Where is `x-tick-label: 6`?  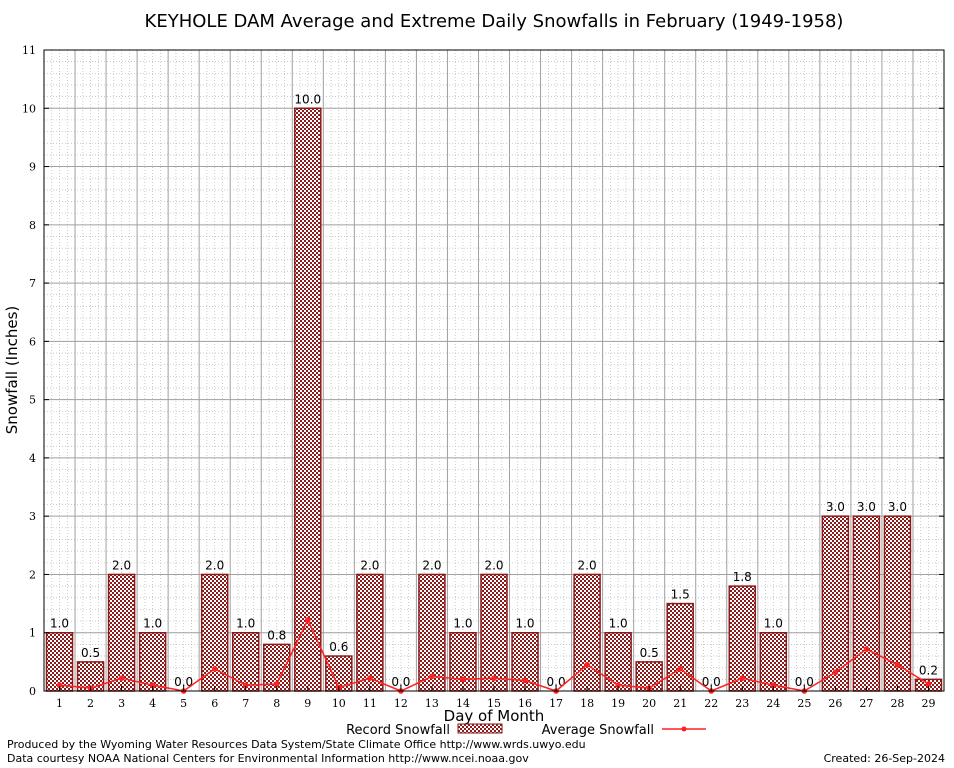
x-tick-label: 6 is located at coordinates (214, 703).